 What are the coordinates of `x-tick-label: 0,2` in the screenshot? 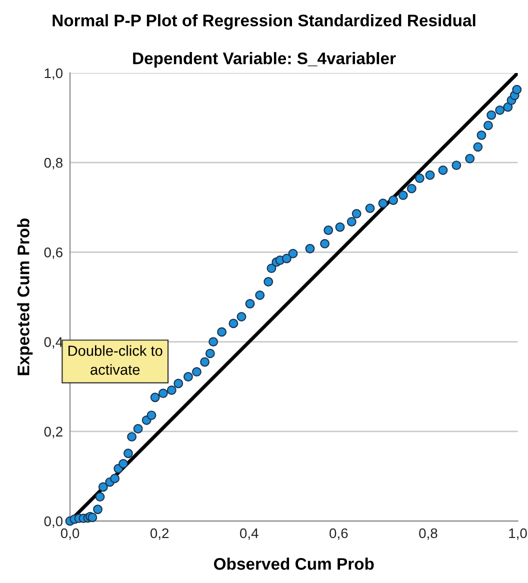 It's located at (159, 534).